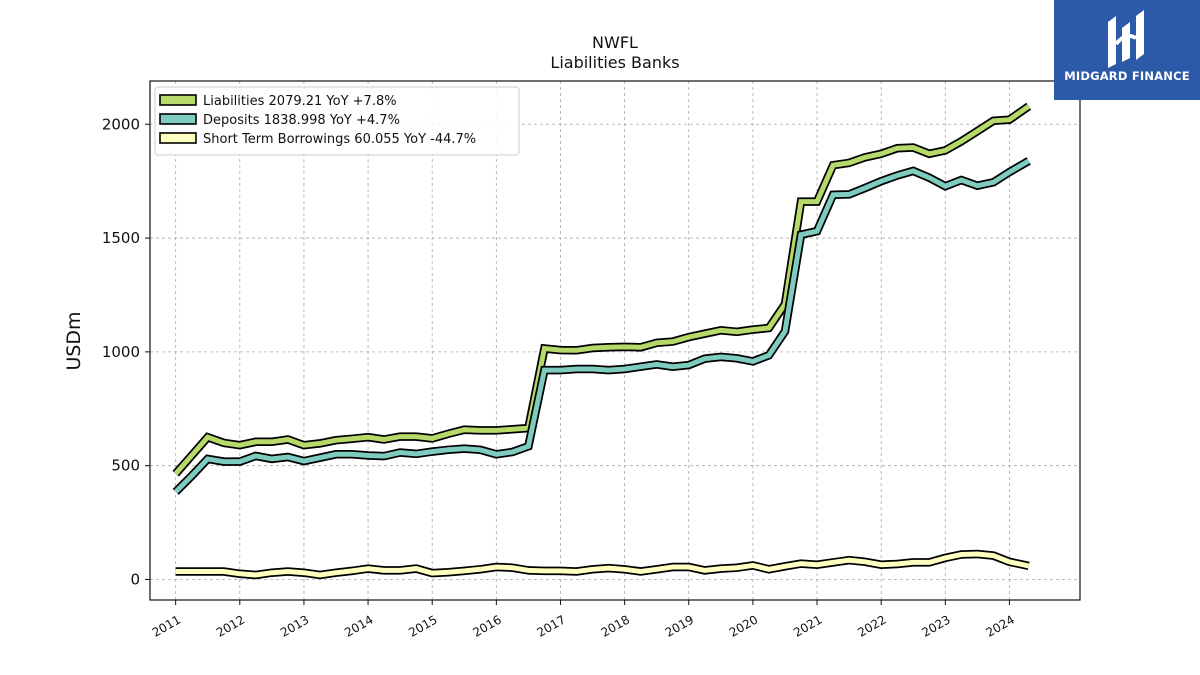  I want to click on series-short-term-borrowings, so click(602, 564).